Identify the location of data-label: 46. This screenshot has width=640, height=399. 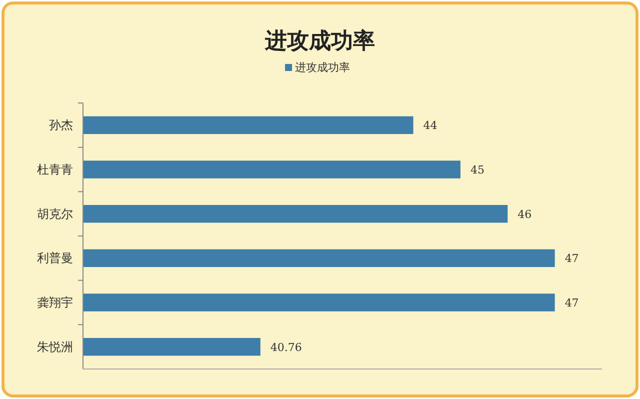
(525, 214).